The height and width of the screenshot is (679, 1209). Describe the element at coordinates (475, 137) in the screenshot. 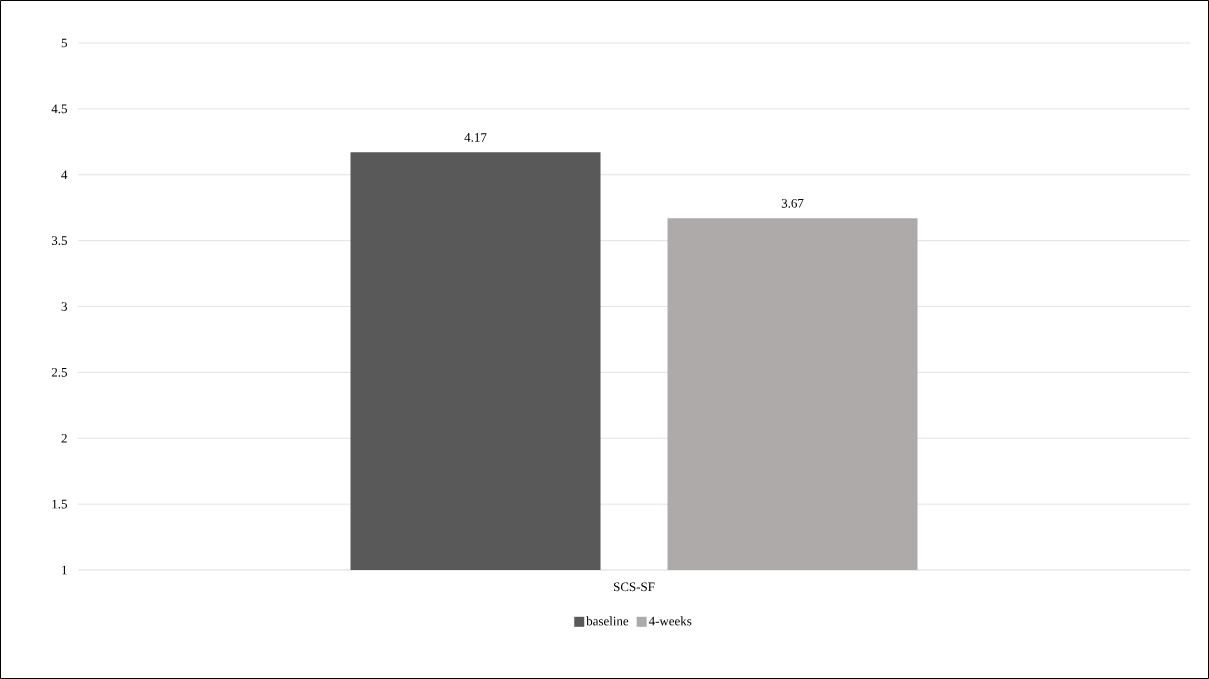

I see `data-label: 4.17` at that location.